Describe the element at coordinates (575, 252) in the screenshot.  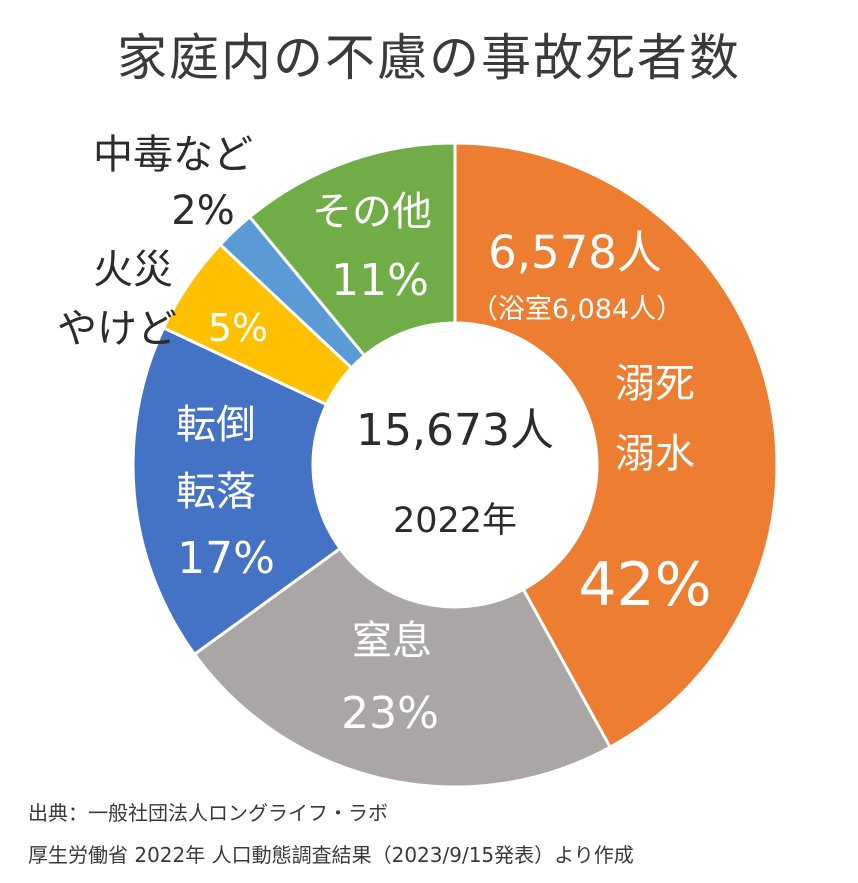
I see `slice-1-detail-label: 6,578人` at that location.